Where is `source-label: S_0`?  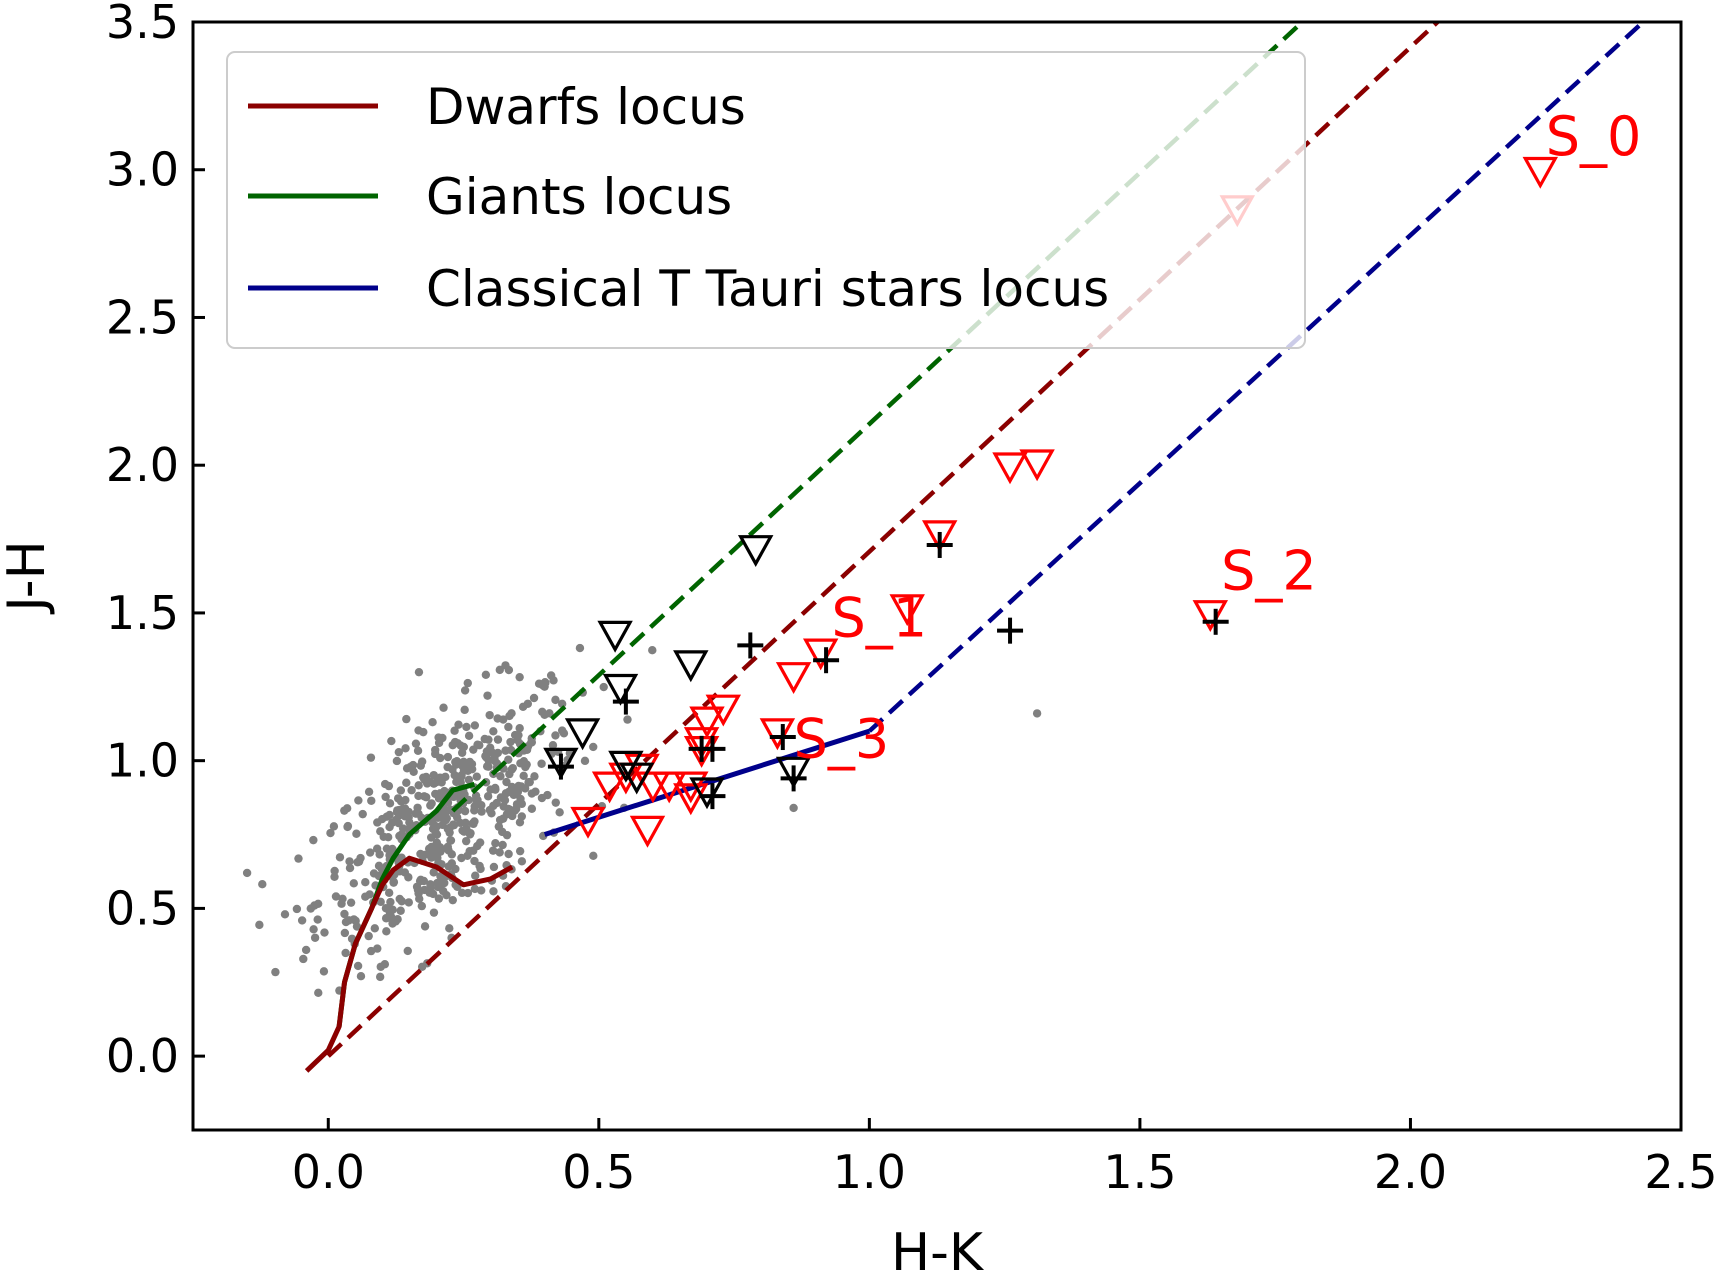 source-label: S_0 is located at coordinates (1594, 136).